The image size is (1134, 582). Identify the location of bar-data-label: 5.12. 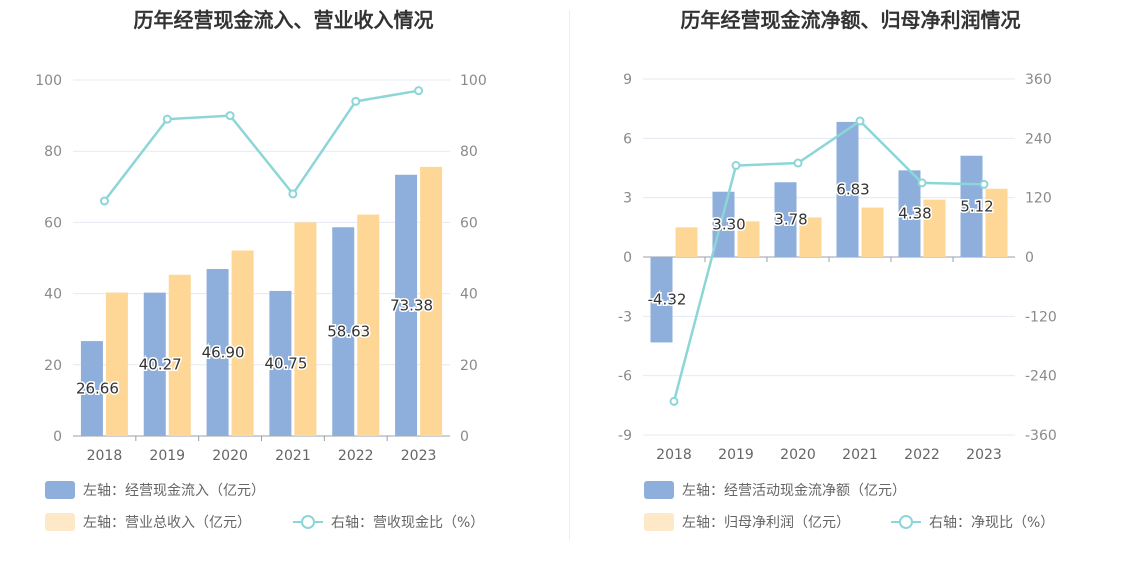
(976, 206).